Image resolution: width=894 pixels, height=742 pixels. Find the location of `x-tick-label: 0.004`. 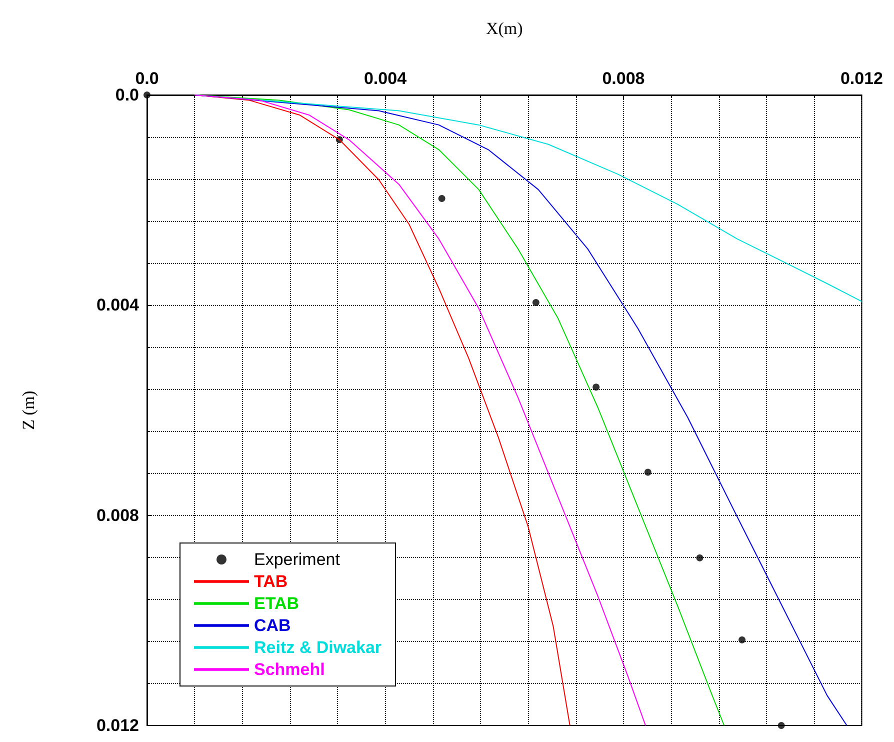

x-tick-label: 0.004 is located at coordinates (386, 78).